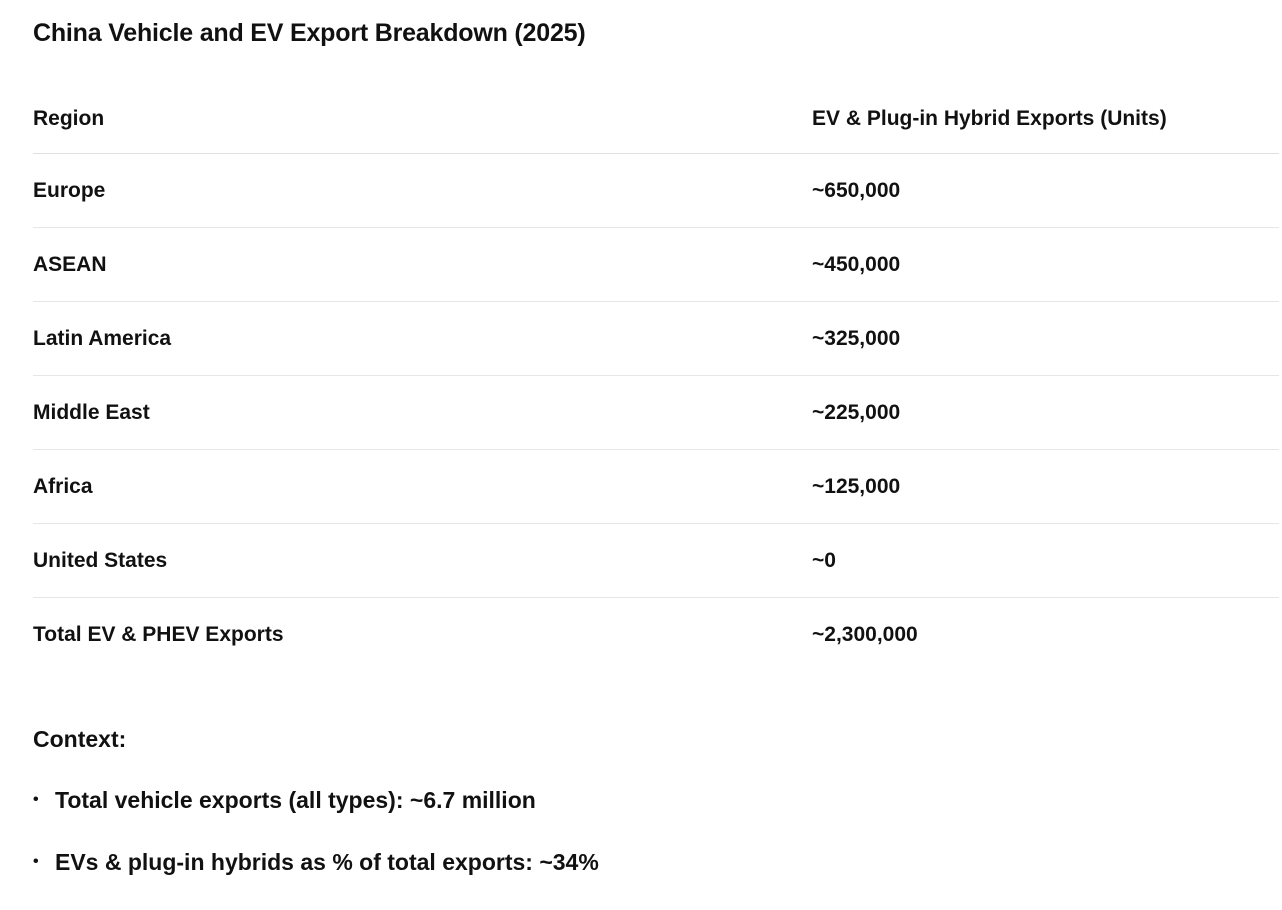 This screenshot has height=910, width=1282. What do you see at coordinates (856, 412) in the screenshot?
I see `exports-cell: ~225,000` at bounding box center [856, 412].